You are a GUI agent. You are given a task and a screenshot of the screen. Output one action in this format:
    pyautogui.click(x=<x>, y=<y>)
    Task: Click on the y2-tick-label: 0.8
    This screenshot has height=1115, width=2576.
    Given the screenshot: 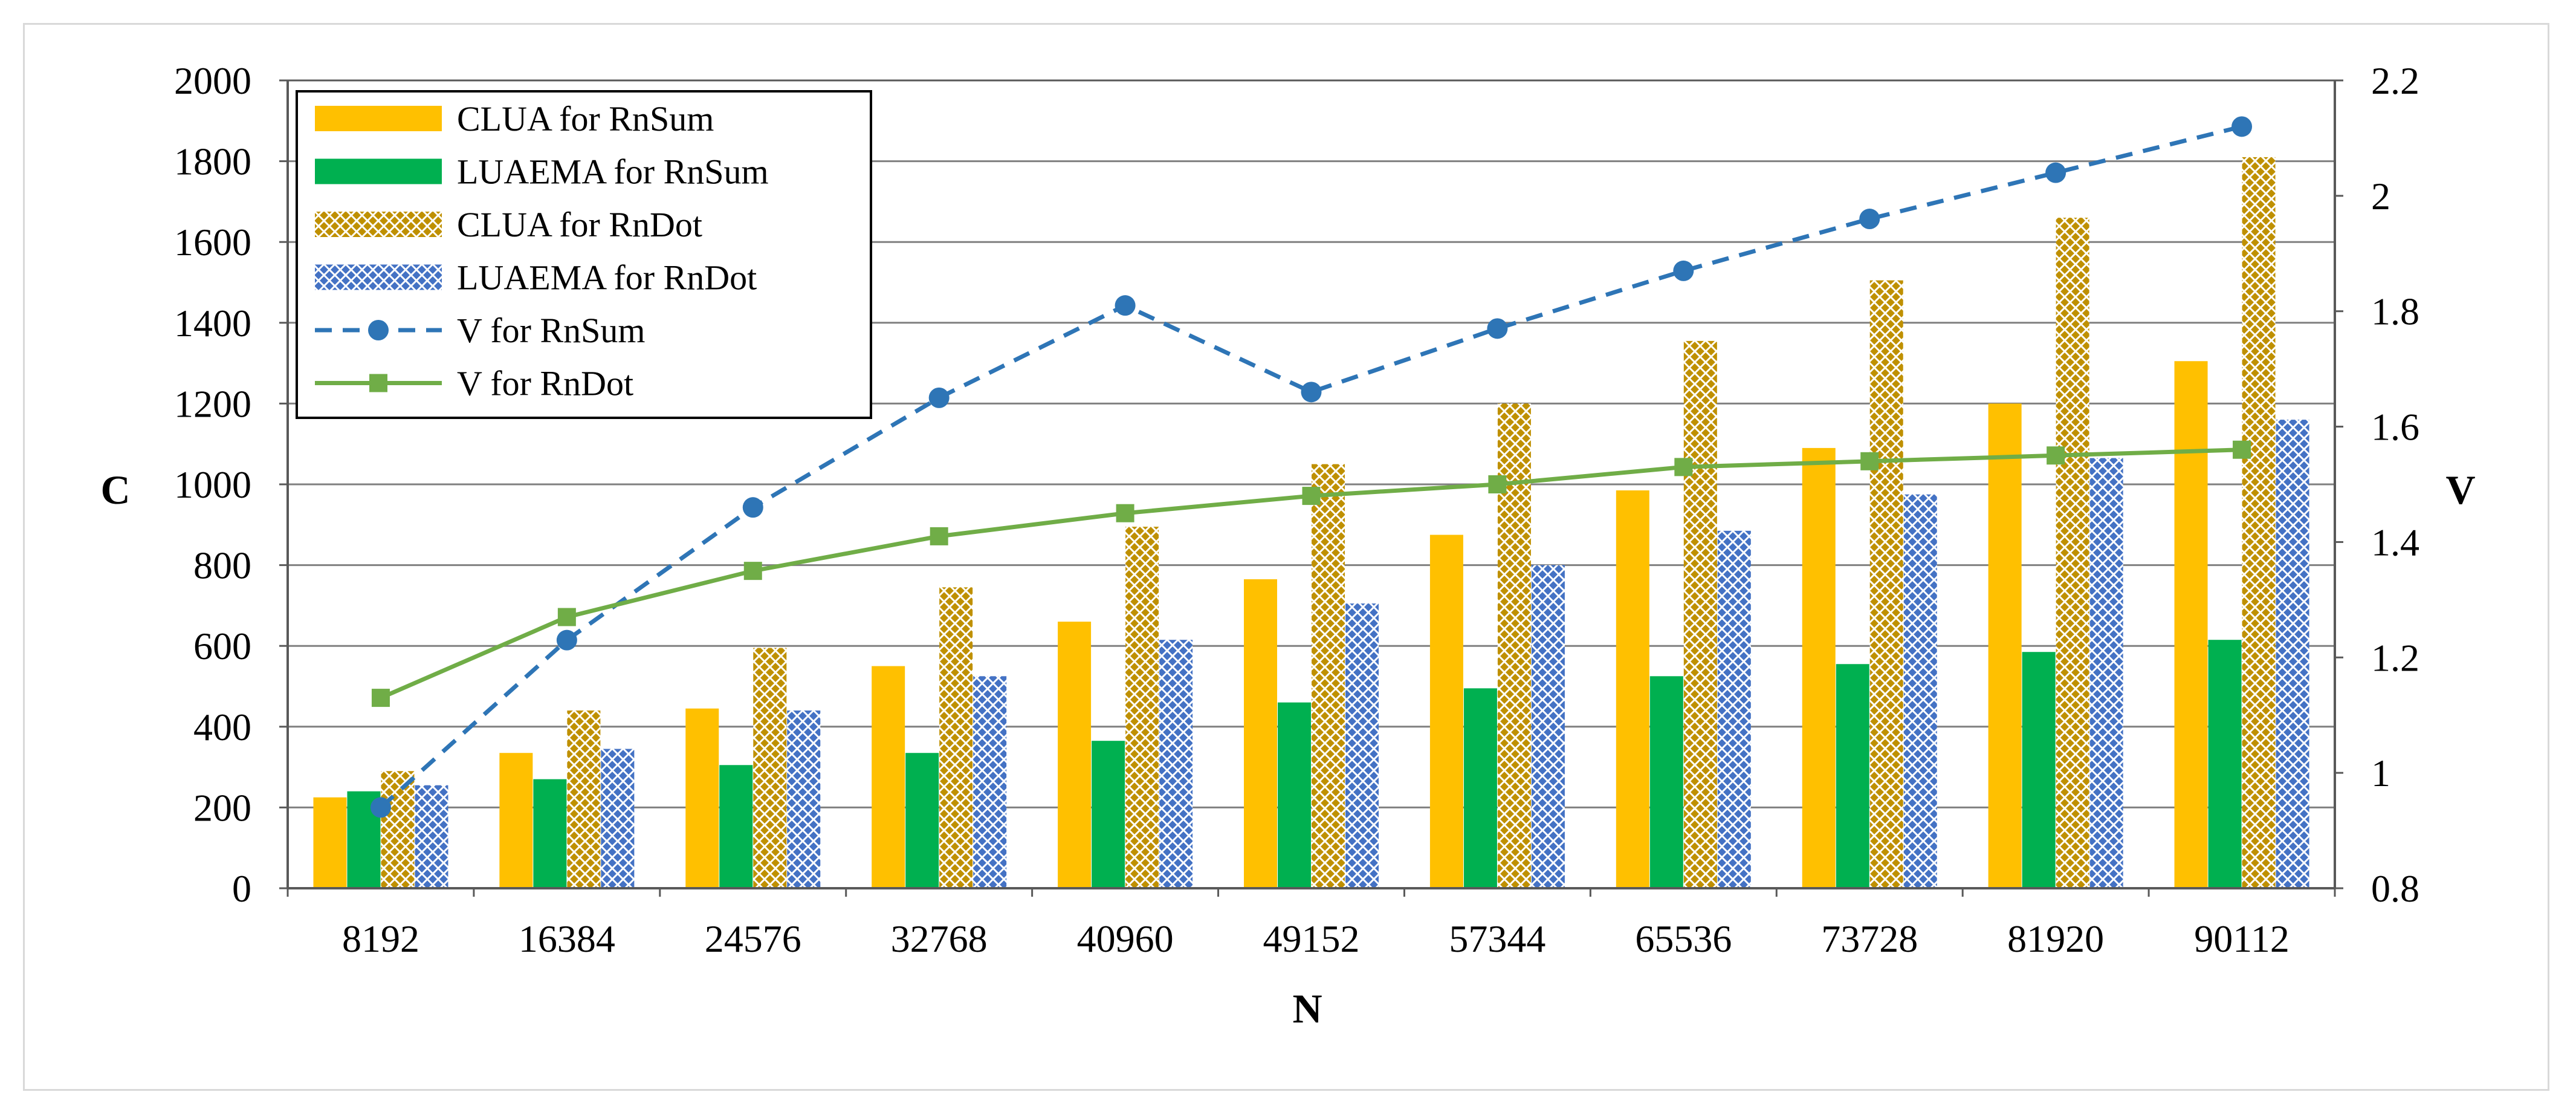 What is the action you would take?
    pyautogui.click(x=2395, y=888)
    